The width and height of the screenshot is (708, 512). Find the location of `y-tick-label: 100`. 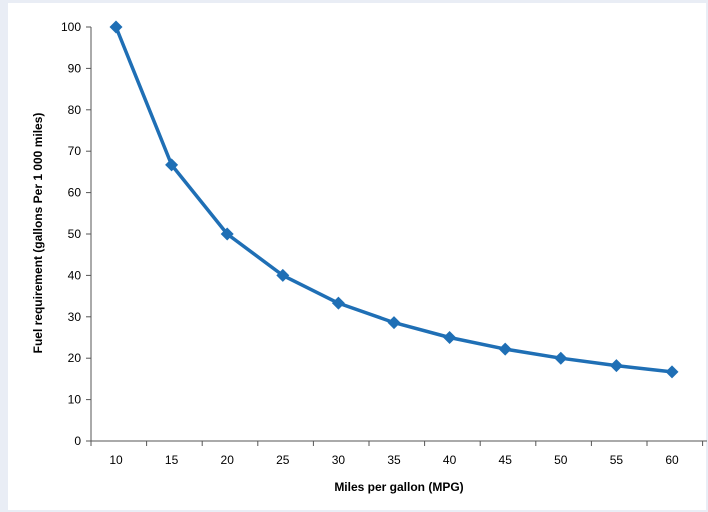

y-tick-label: 100 is located at coordinates (71, 27).